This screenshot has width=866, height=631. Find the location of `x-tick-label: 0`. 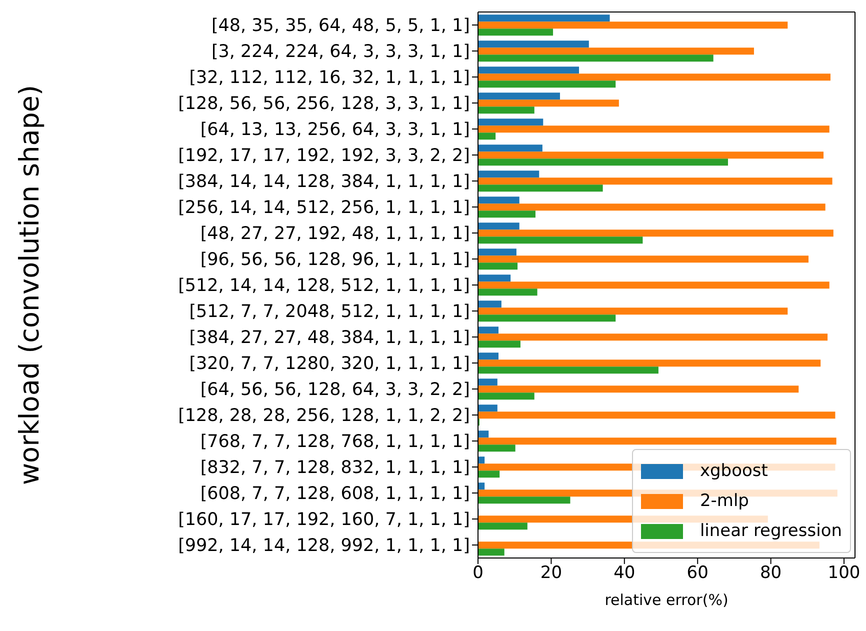

x-tick-label: 0 is located at coordinates (478, 573).